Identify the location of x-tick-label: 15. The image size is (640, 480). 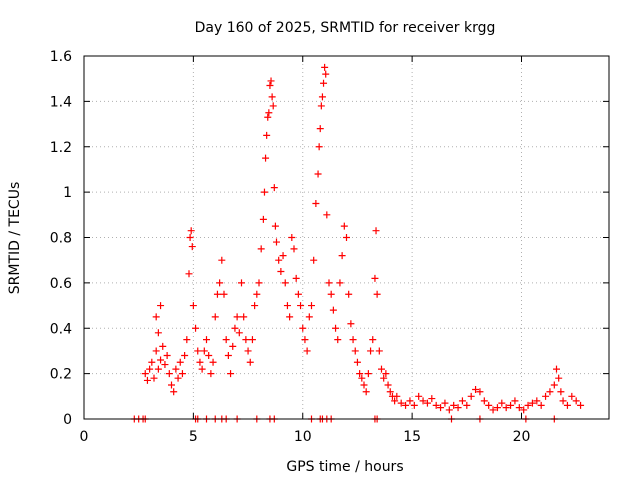
(412, 437).